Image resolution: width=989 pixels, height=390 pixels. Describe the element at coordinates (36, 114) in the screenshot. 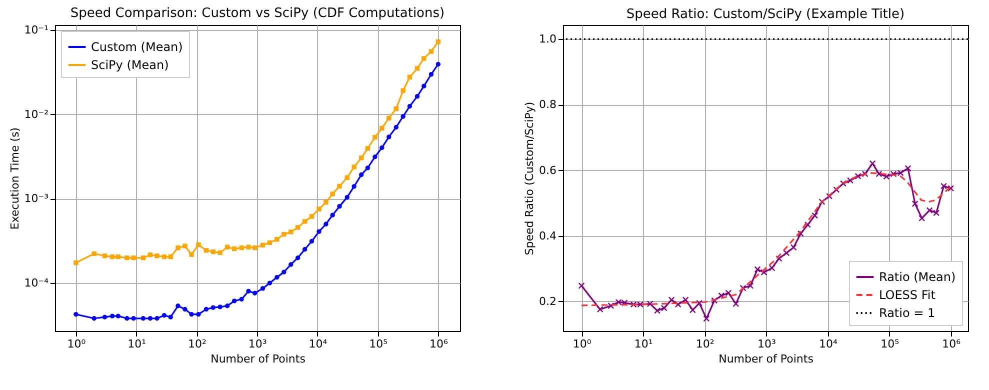

I see `y-tick-label: 10⁻²` at that location.